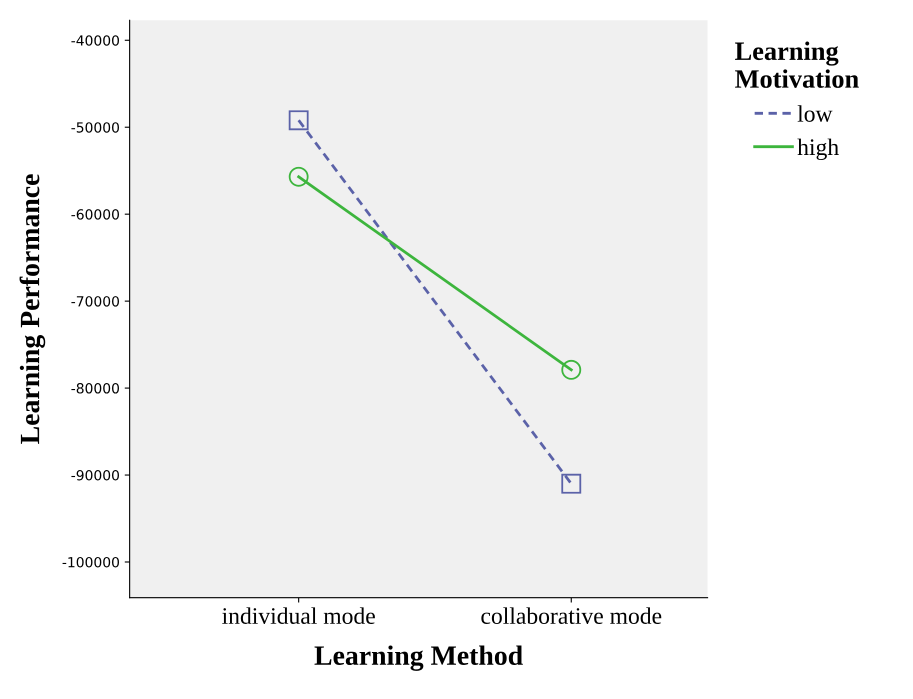 The width and height of the screenshot is (913, 699). I want to click on y-tick-label: -100000, so click(90, 562).